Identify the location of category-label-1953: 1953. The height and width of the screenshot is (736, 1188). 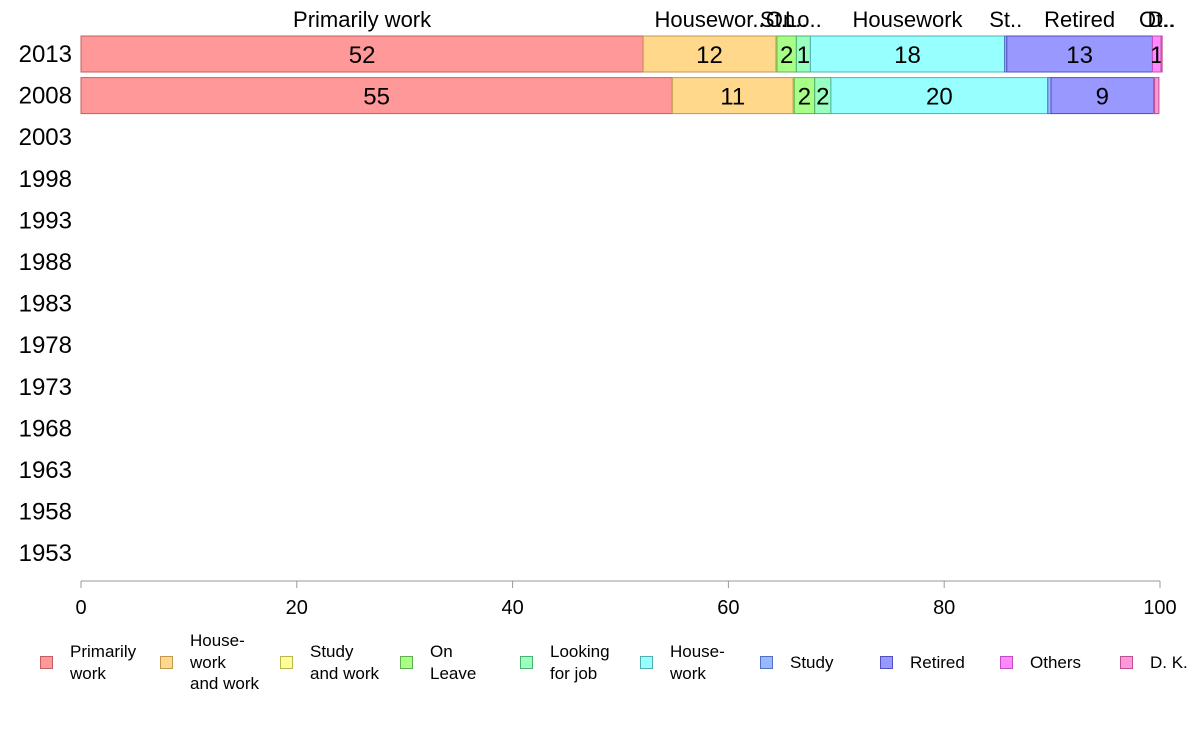
(45, 553).